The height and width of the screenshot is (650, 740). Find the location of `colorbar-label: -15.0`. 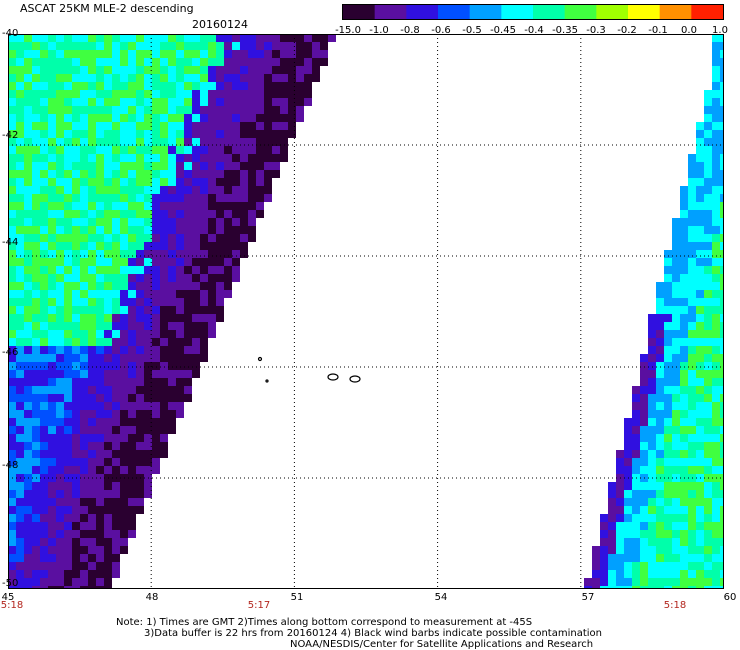

colorbar-label: -15.0 is located at coordinates (348, 30).